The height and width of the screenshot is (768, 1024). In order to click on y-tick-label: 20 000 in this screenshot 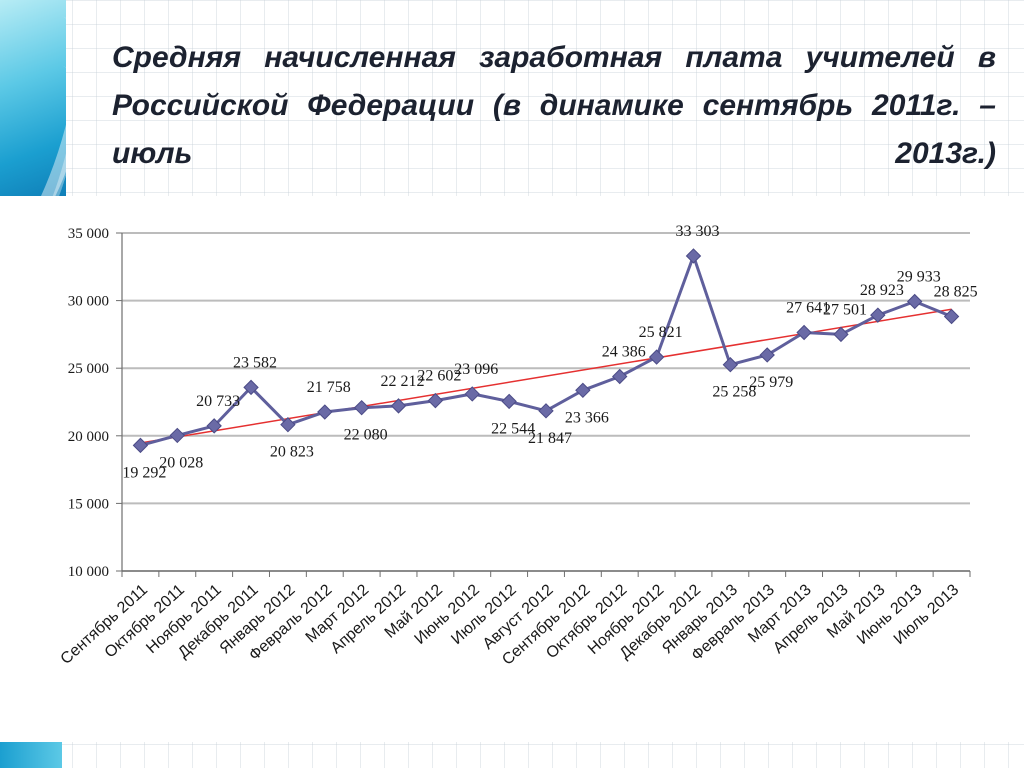, I will do `click(88, 437)`.